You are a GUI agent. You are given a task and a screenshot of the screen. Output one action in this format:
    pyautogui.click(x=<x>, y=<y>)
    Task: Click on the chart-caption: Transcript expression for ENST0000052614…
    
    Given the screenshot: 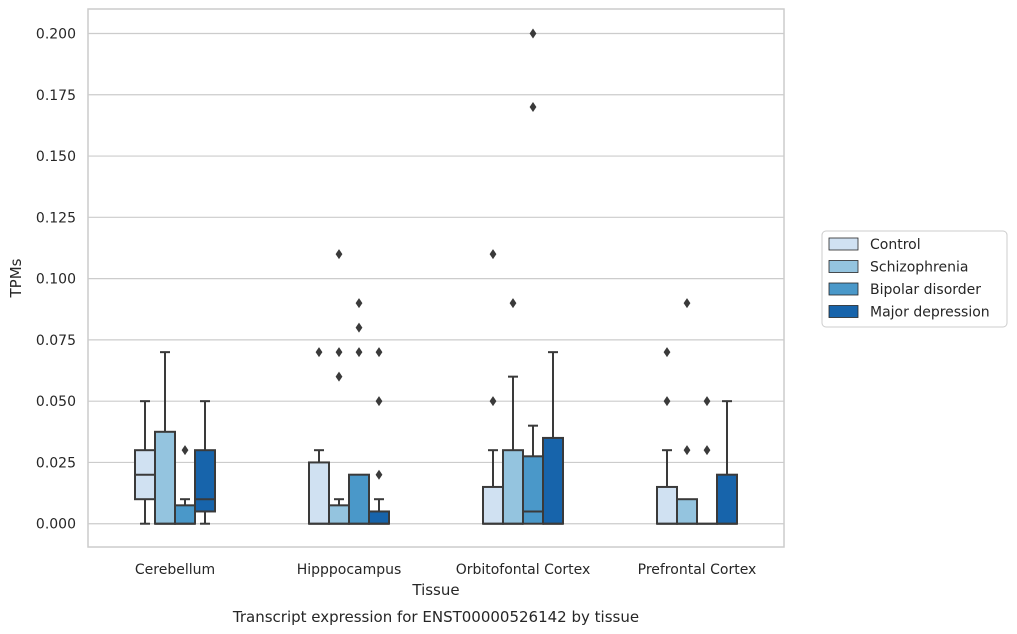 What is the action you would take?
    pyautogui.click(x=435, y=617)
    